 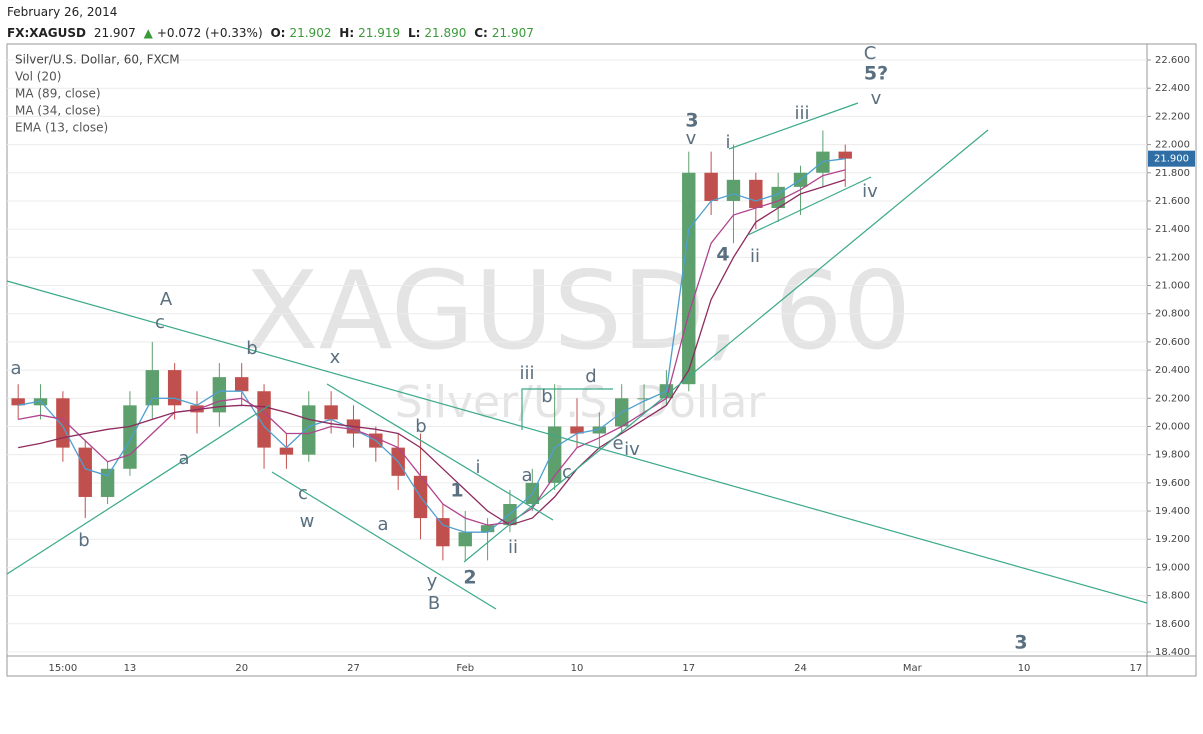 What do you see at coordinates (1172, 145) in the screenshot?
I see `y-tick-label: 22.000` at bounding box center [1172, 145].